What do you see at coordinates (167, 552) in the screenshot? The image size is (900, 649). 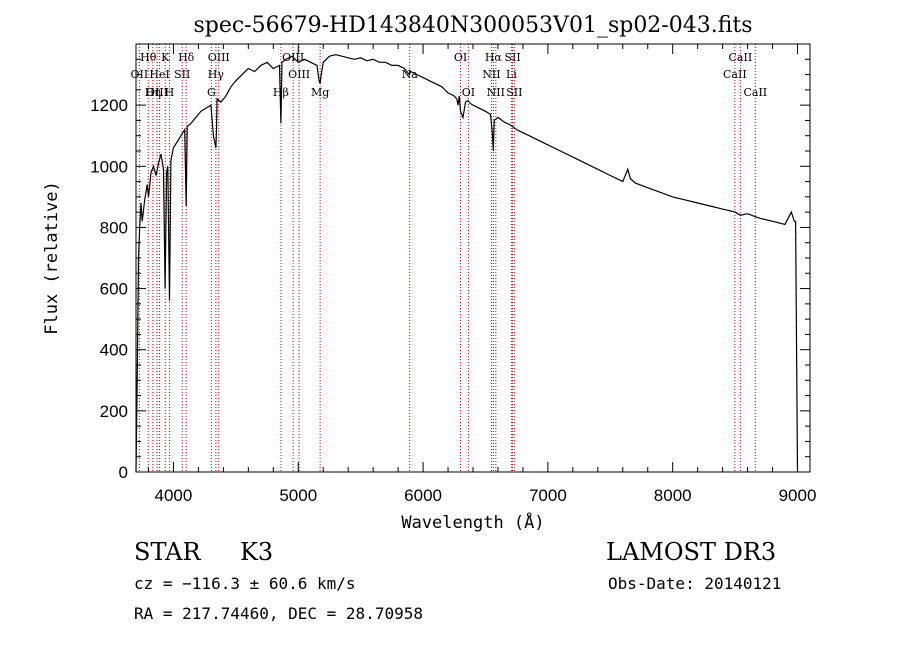 I see `object-class: STAR` at bounding box center [167, 552].